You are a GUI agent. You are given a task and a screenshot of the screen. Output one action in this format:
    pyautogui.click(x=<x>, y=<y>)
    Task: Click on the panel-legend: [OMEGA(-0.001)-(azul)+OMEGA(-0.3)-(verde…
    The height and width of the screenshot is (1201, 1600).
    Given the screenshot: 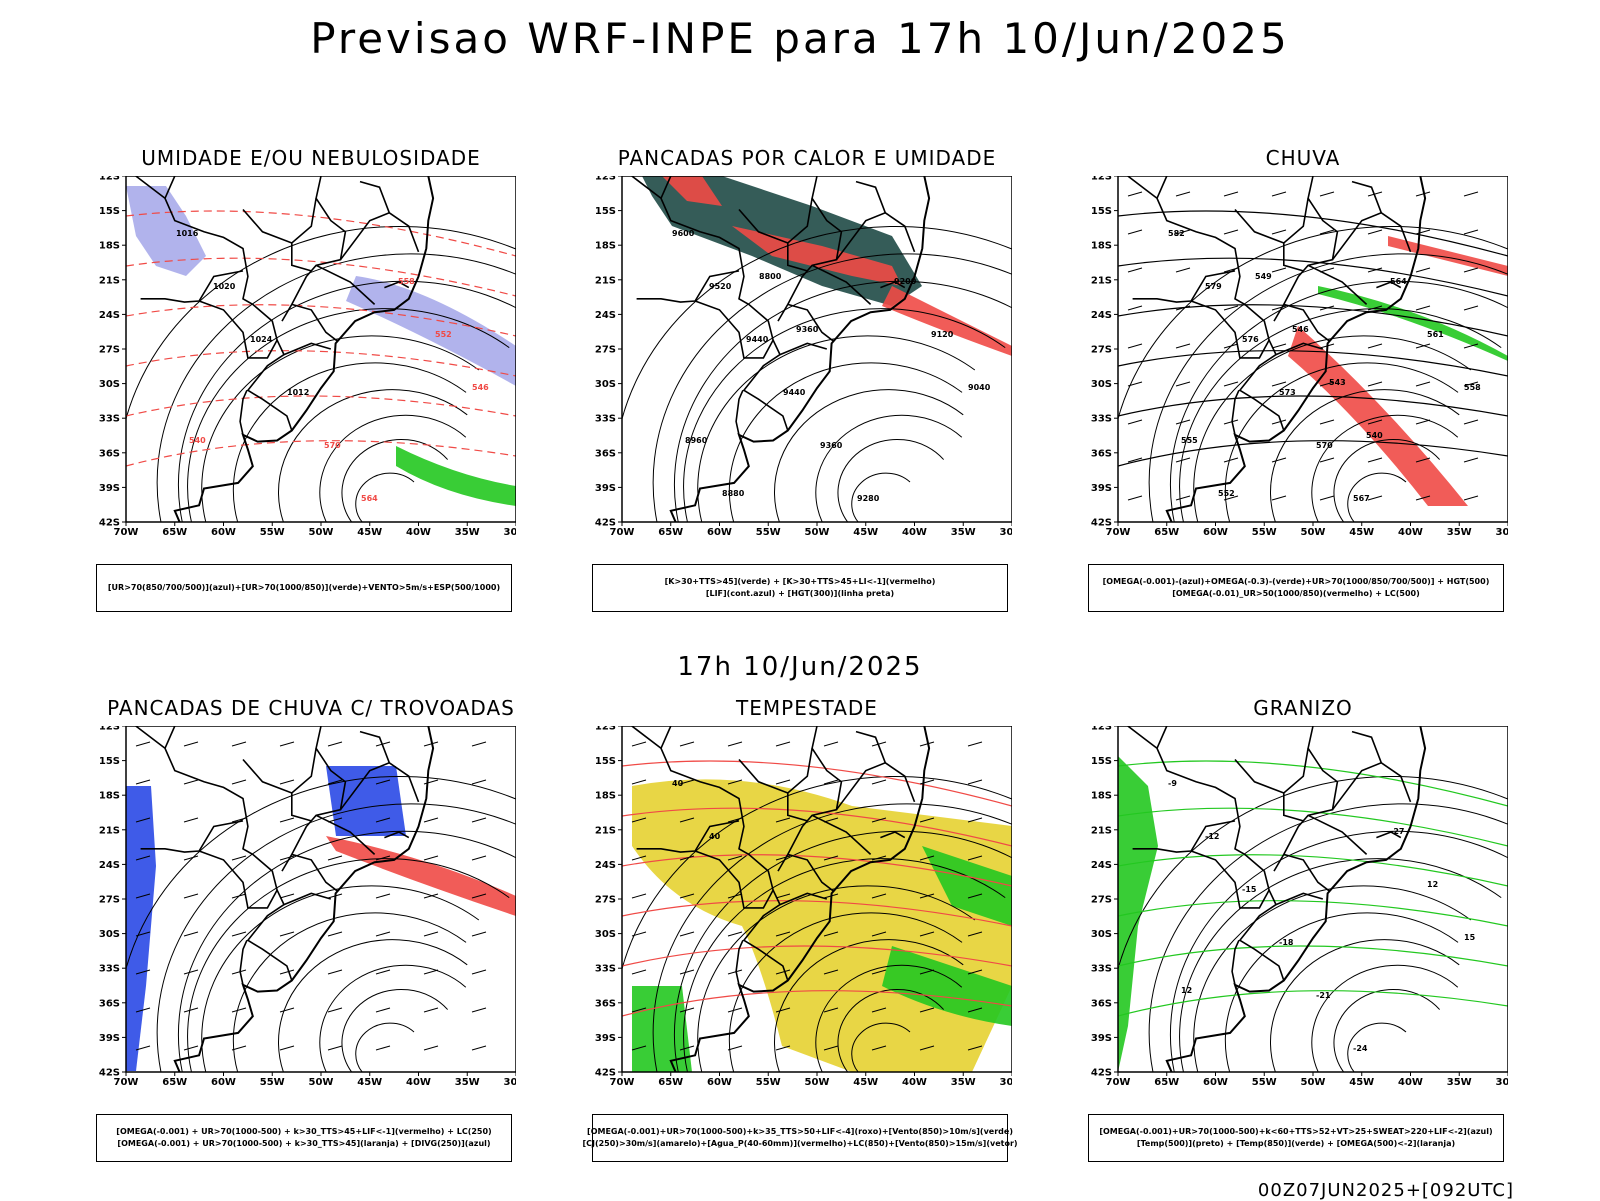 What is the action you would take?
    pyautogui.click(x=1296, y=588)
    